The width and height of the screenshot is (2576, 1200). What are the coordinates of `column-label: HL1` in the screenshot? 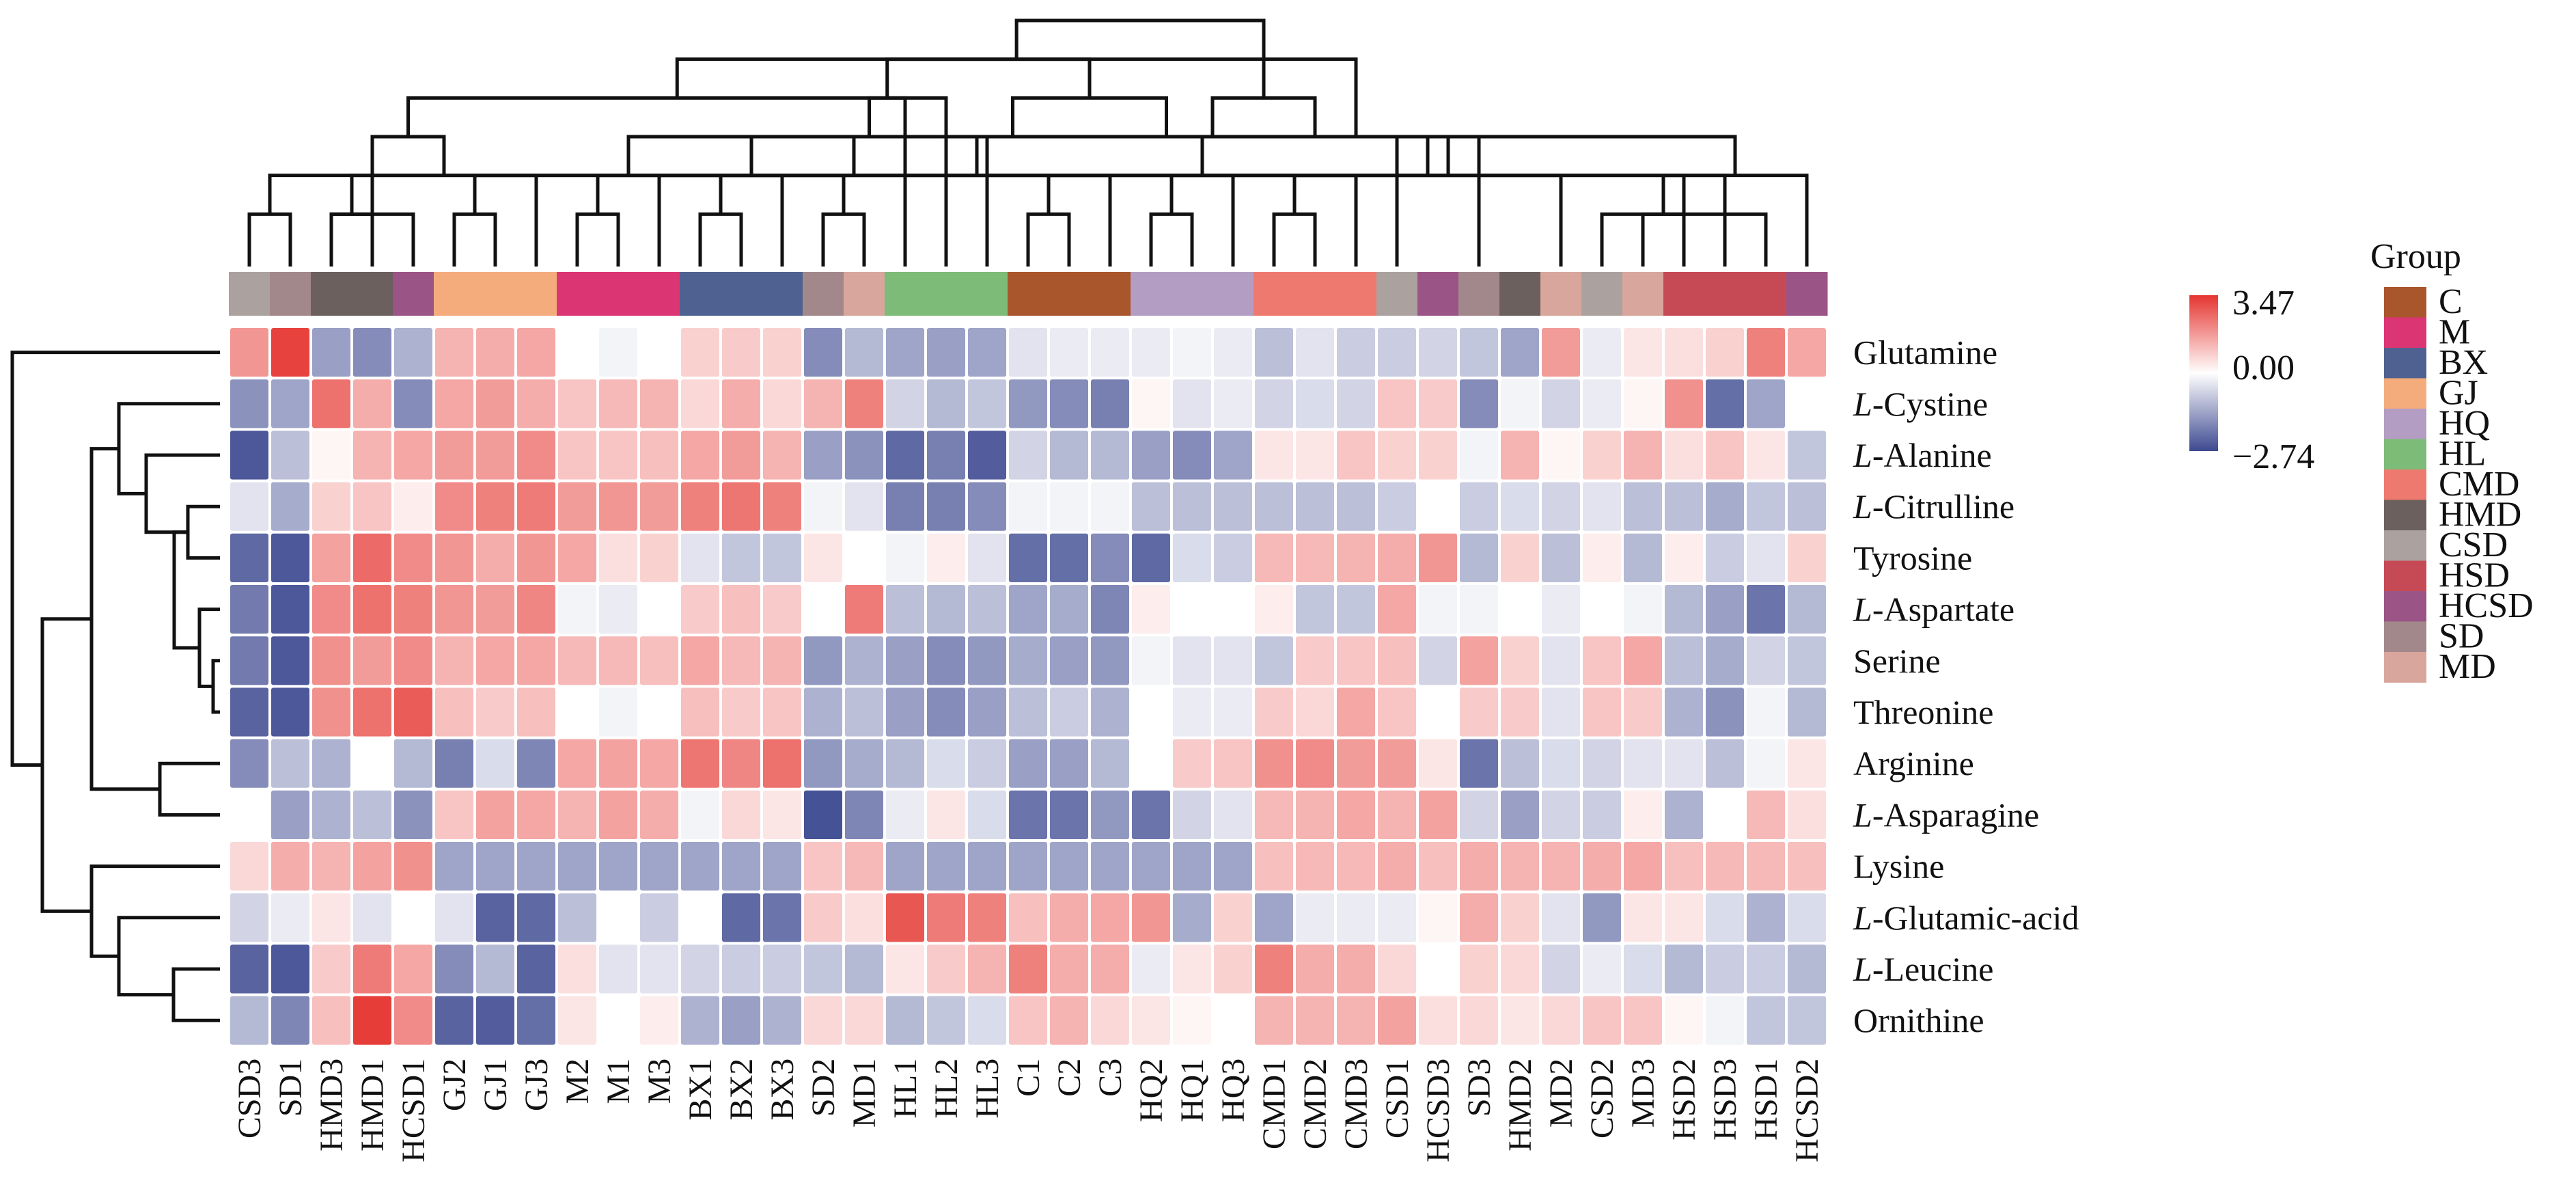 It's located at (905, 1089).